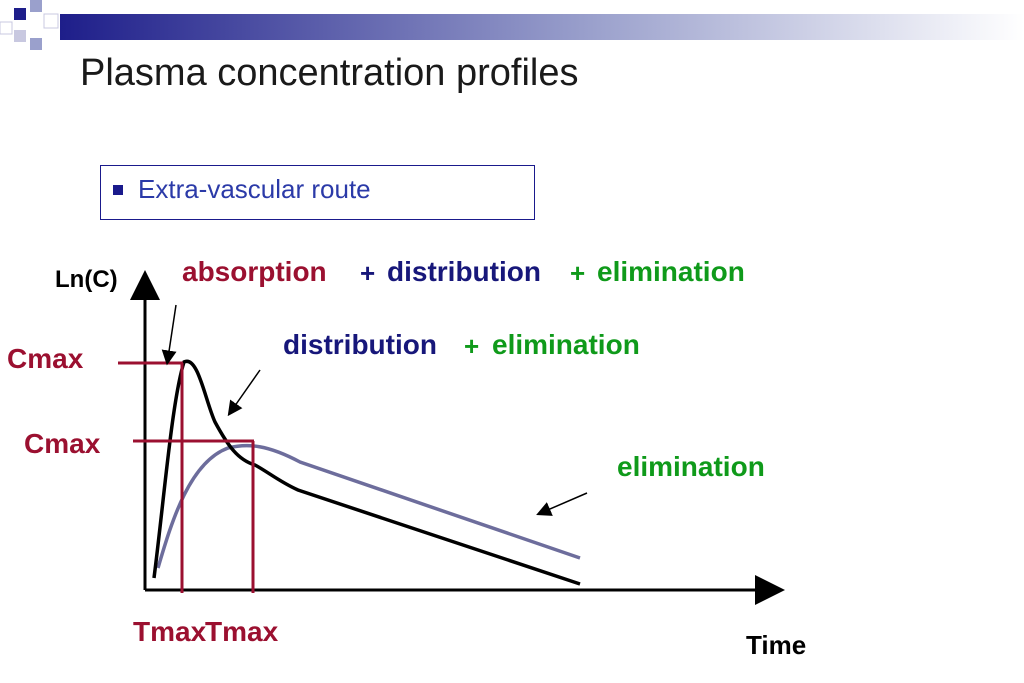 Image resolution: width=1024 pixels, height=683 pixels. I want to click on y-axis-label: Ln(C), so click(86, 279).